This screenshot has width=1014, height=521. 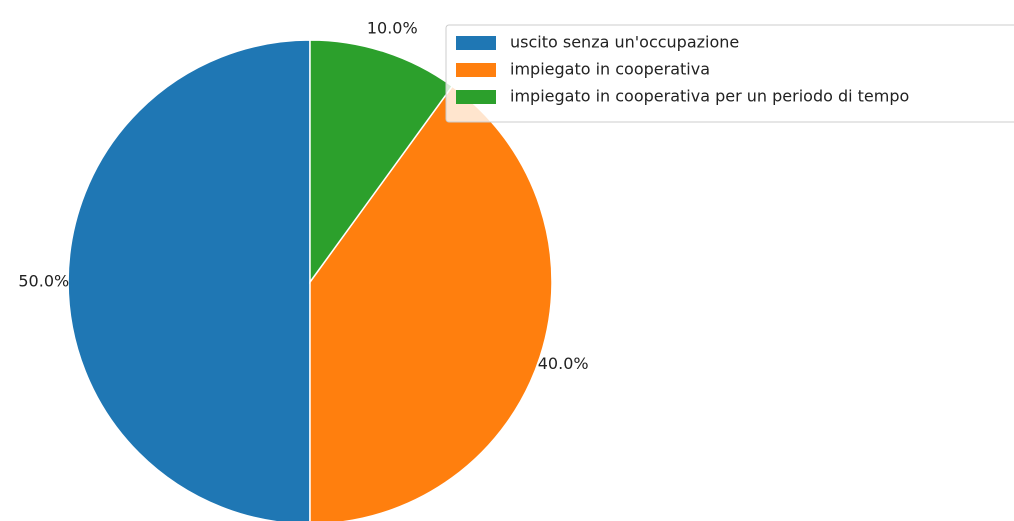 What do you see at coordinates (43, 281) in the screenshot?
I see `slice-label: 50.0%` at bounding box center [43, 281].